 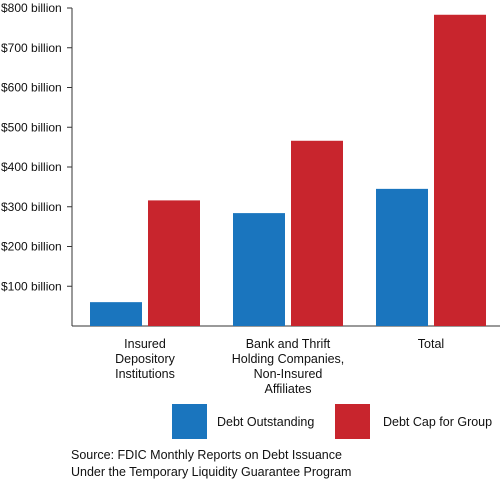 What do you see at coordinates (288, 344) in the screenshot?
I see `category-label: Bank and Thrift` at bounding box center [288, 344].